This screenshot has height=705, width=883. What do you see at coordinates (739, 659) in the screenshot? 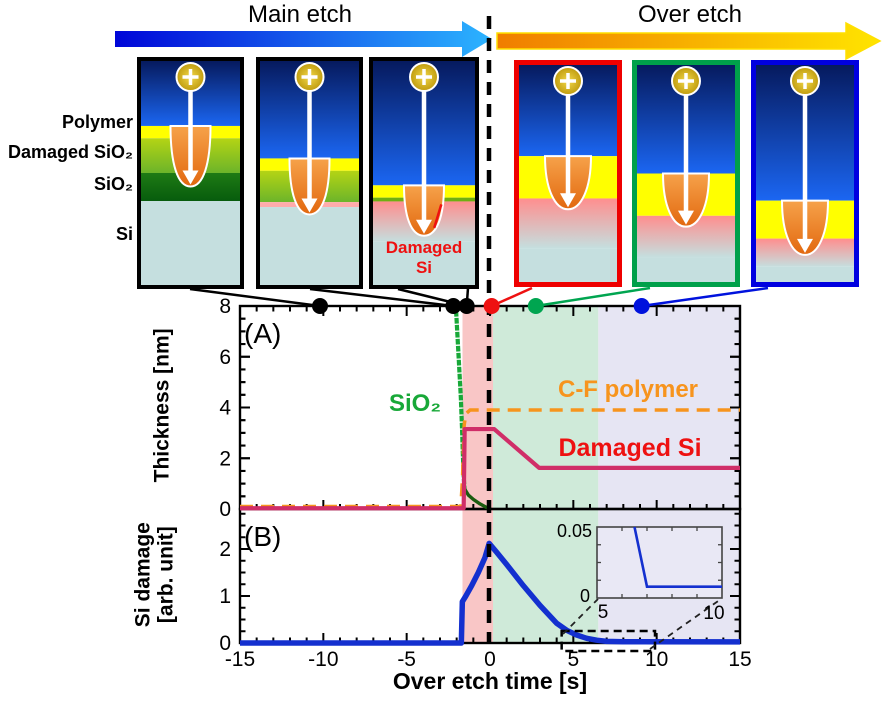
I see `tick-label: 15` at bounding box center [739, 659].